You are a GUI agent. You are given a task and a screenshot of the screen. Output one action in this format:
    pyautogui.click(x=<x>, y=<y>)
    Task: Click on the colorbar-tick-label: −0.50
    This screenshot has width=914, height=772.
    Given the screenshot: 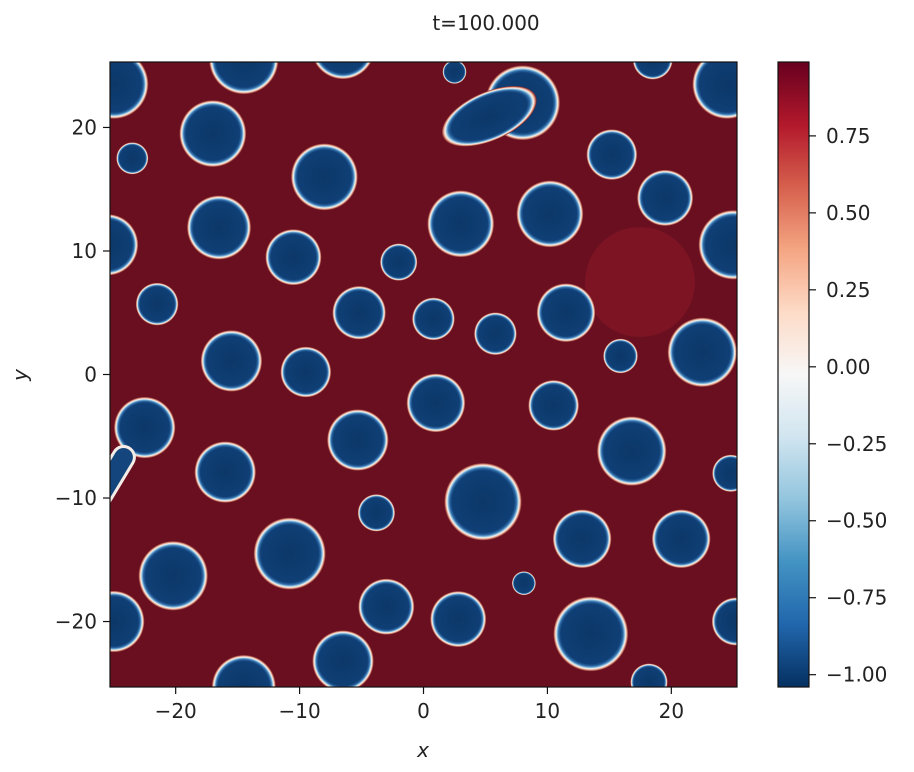 What is the action you would take?
    pyautogui.click(x=856, y=521)
    